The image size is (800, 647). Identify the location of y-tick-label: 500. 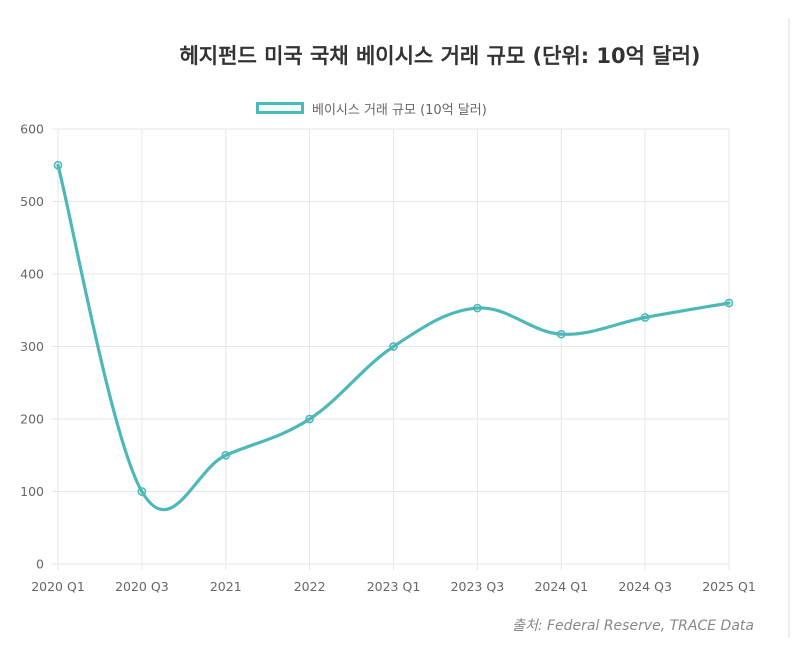
(32, 201).